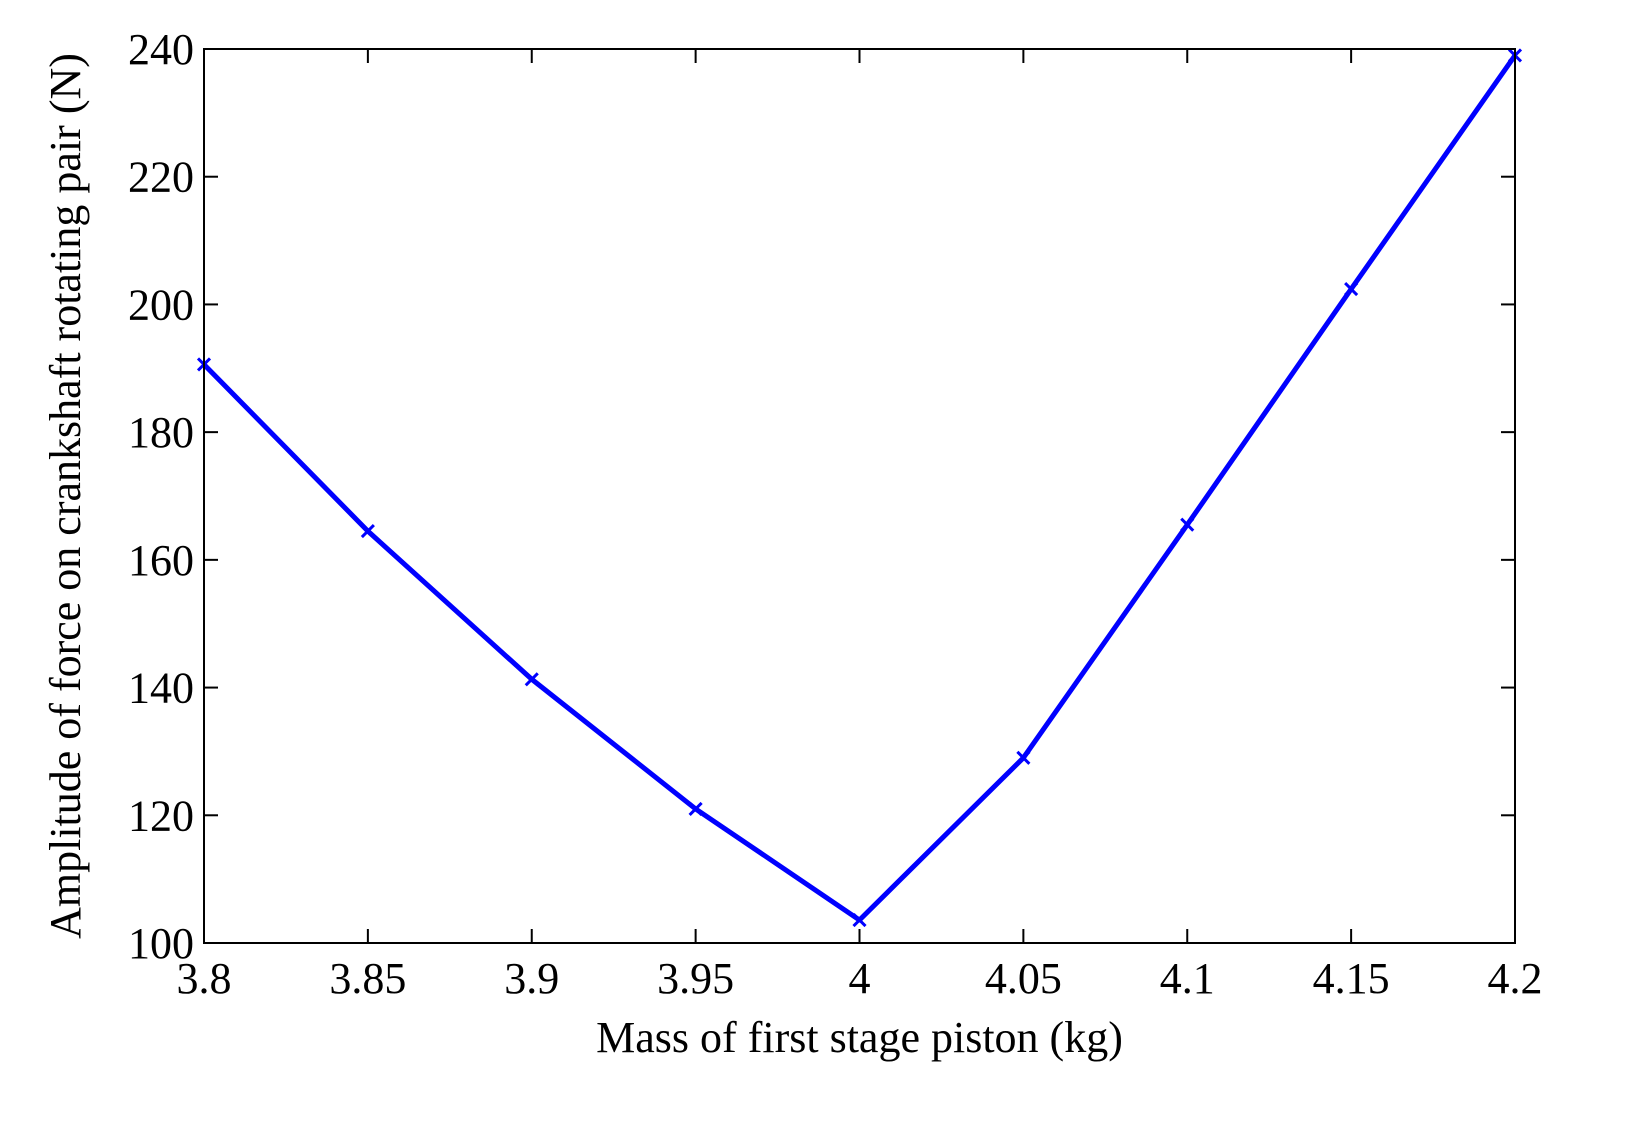 Image resolution: width=1651 pixels, height=1141 pixels. Describe the element at coordinates (1023, 978) in the screenshot. I see `x-tick-label: 4.05` at that location.